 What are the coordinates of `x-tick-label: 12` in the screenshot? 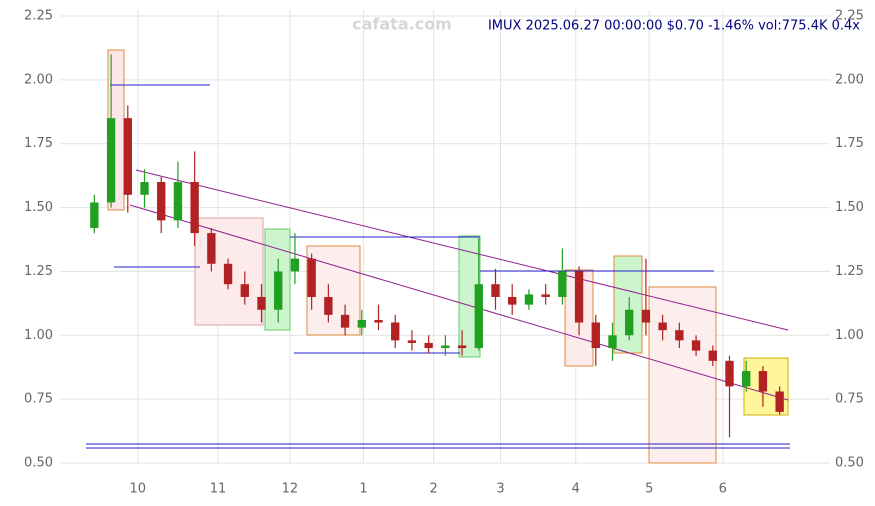 It's located at (290, 489).